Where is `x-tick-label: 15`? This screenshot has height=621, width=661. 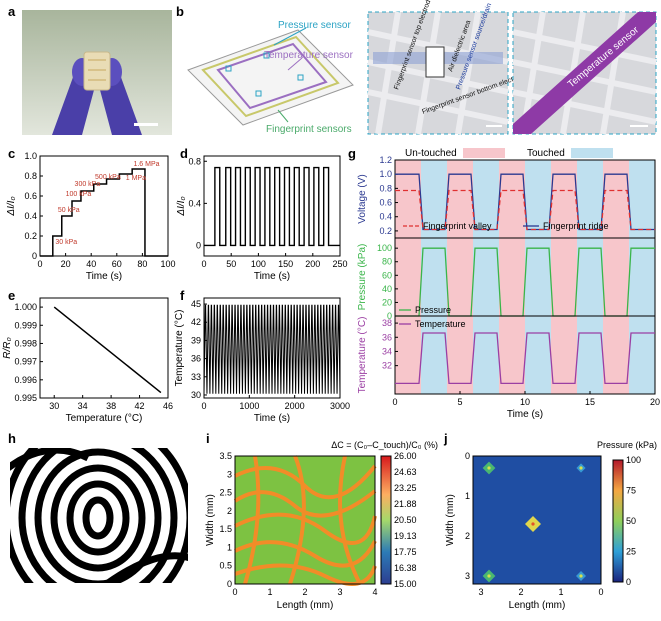 x-tick-label: 15 is located at coordinates (590, 402).